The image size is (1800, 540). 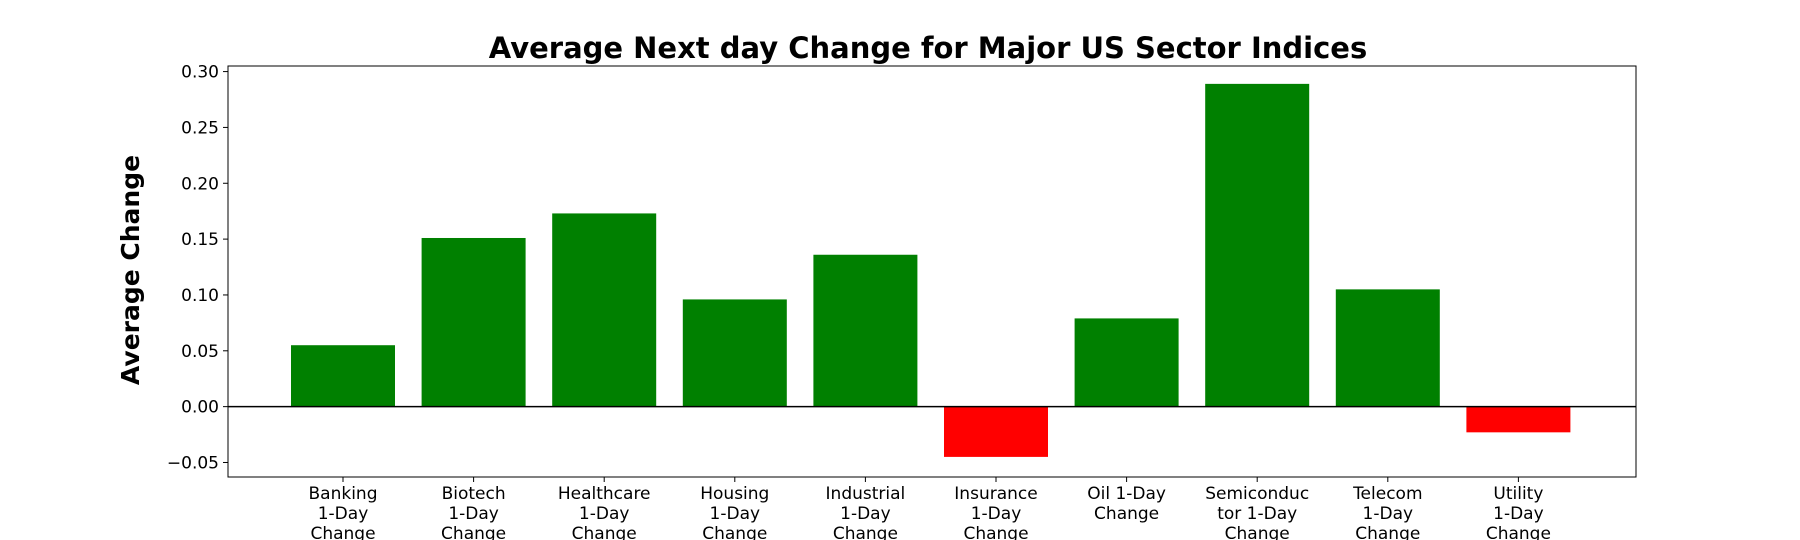 What do you see at coordinates (1257, 494) in the screenshot?
I see `x-tick-label-line: Semiconduc` at bounding box center [1257, 494].